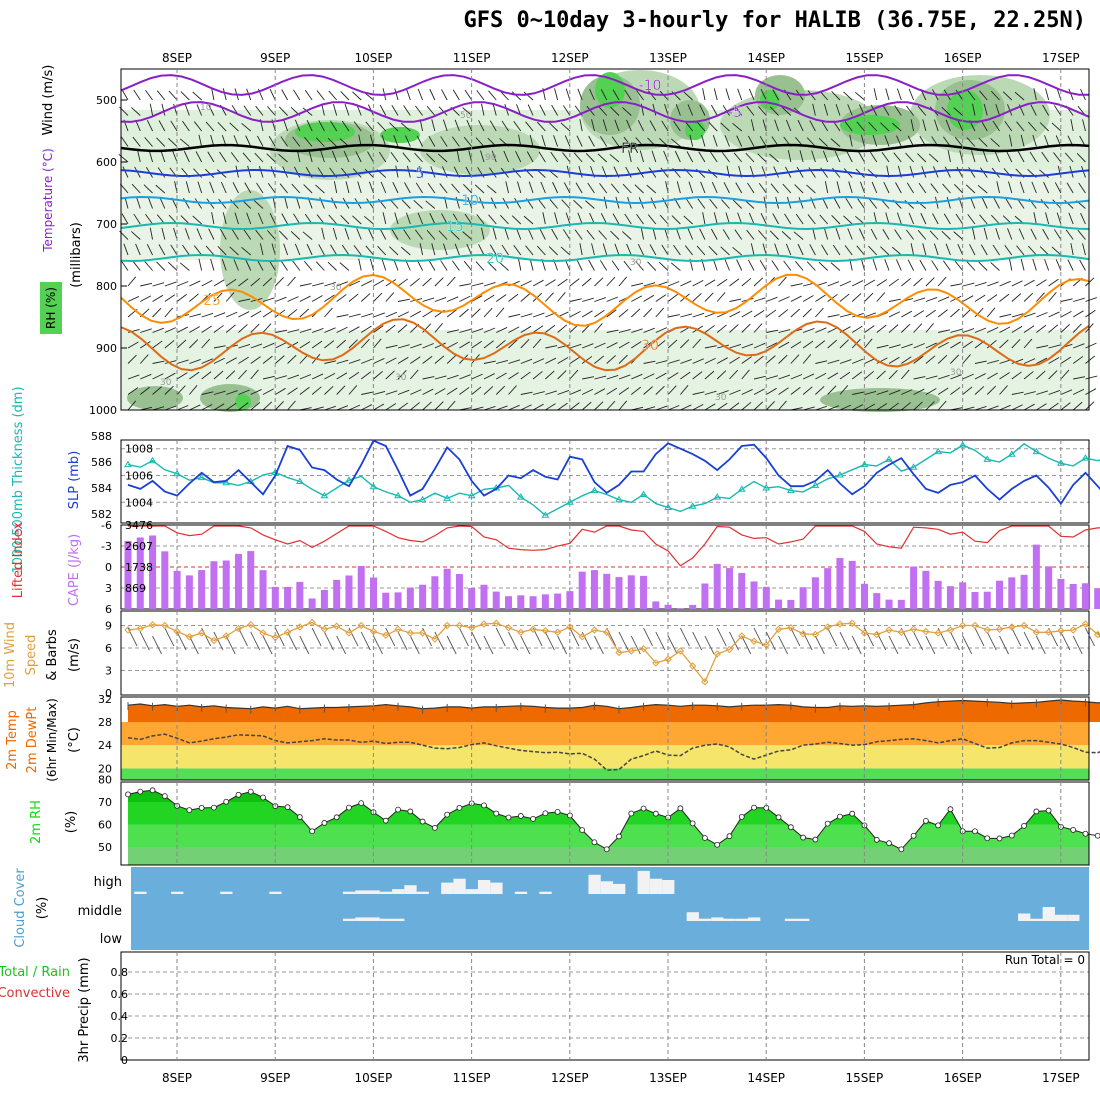 This screenshot has width=1100, height=1100. Describe the element at coordinates (155, 398) in the screenshot. I see `rh-shade-dark` at that location.